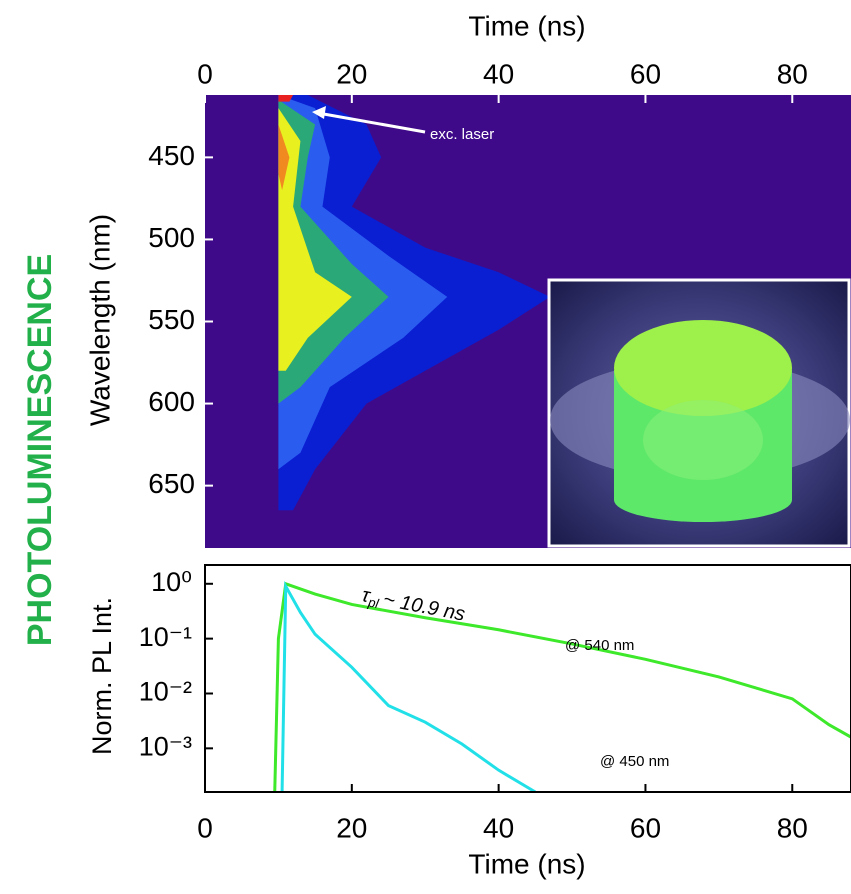 This screenshot has height=894, width=851. I want to click on y-tick-label: 500, so click(171, 237).